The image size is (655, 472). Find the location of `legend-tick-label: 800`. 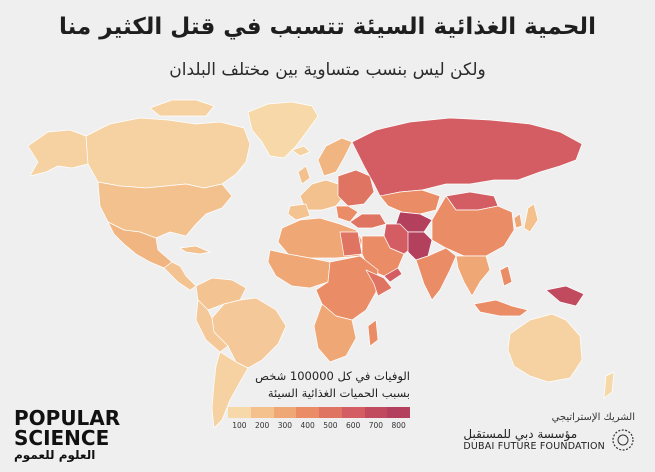

legend-tick-label: 800 is located at coordinates (398, 425).